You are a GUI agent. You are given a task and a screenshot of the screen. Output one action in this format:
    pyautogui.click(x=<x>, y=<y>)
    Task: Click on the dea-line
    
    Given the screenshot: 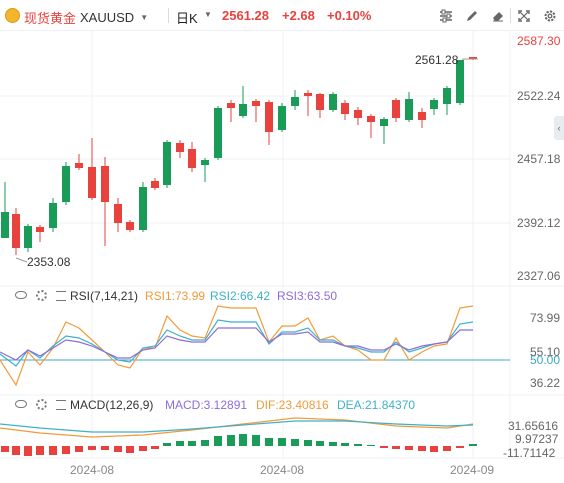 What is the action you would take?
    pyautogui.click(x=237, y=426)
    